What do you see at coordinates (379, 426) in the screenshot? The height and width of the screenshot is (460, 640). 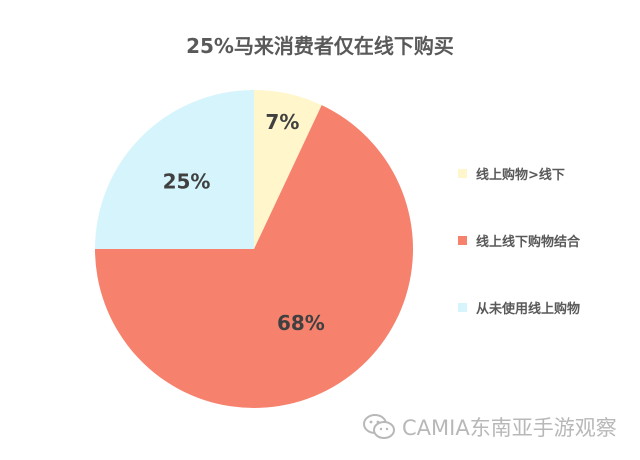 I see `wechat-icon` at bounding box center [379, 426].